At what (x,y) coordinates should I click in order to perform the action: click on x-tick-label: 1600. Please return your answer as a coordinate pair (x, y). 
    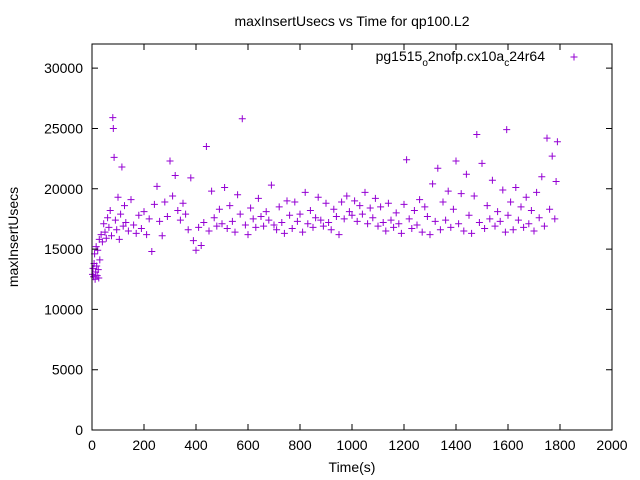
    Looking at the image, I should click on (507, 445).